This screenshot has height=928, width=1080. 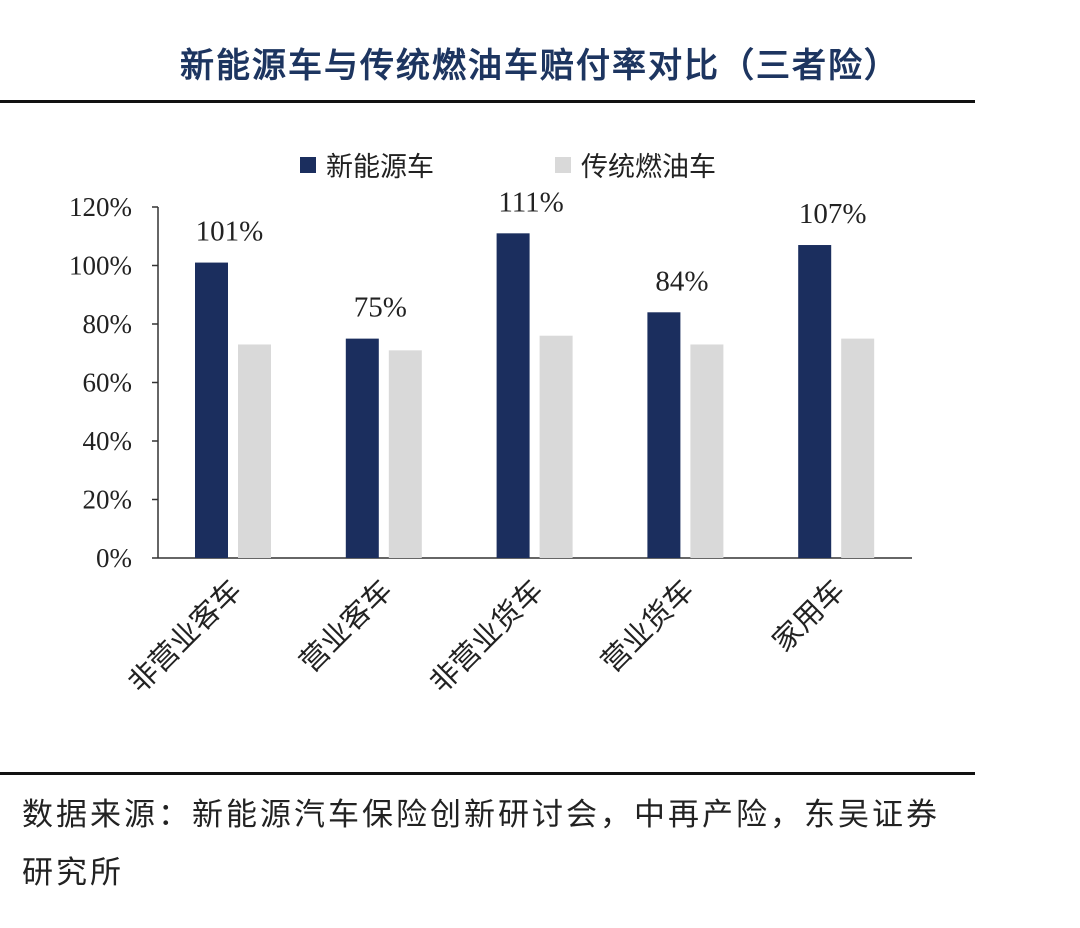 I want to click on x-category-label: 非营业客车, so click(x=184, y=636).